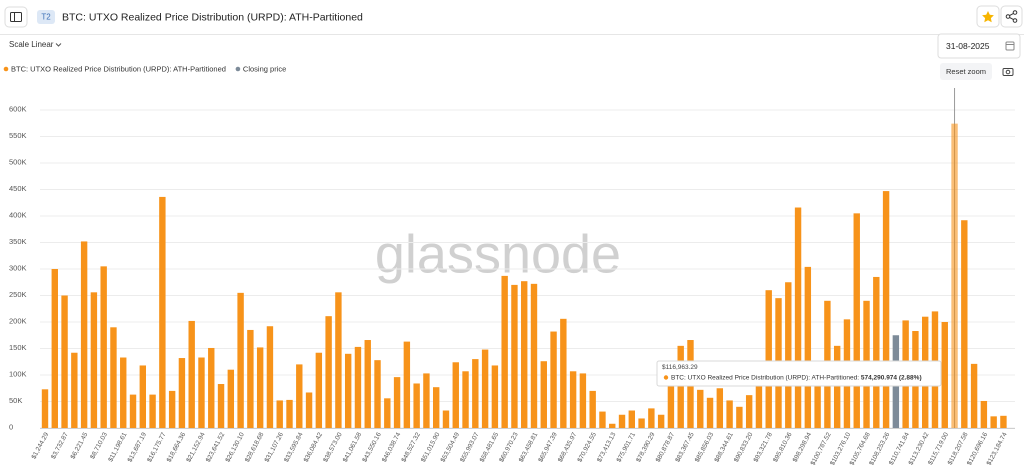 This screenshot has width=1024, height=465. I want to click on tooltip-value: 574,290.974 (2.88%), so click(891, 377).